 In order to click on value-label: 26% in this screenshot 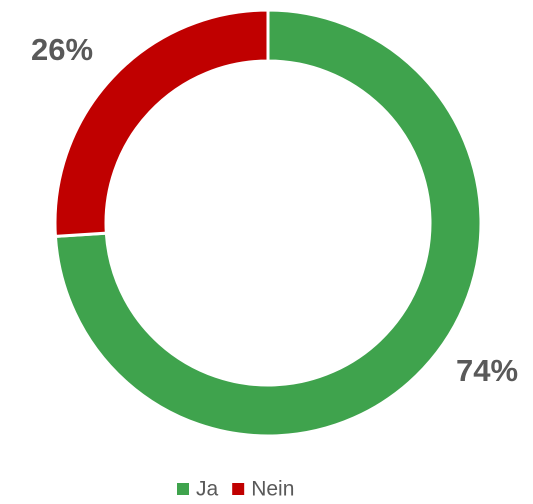, I will do `click(62, 49)`.